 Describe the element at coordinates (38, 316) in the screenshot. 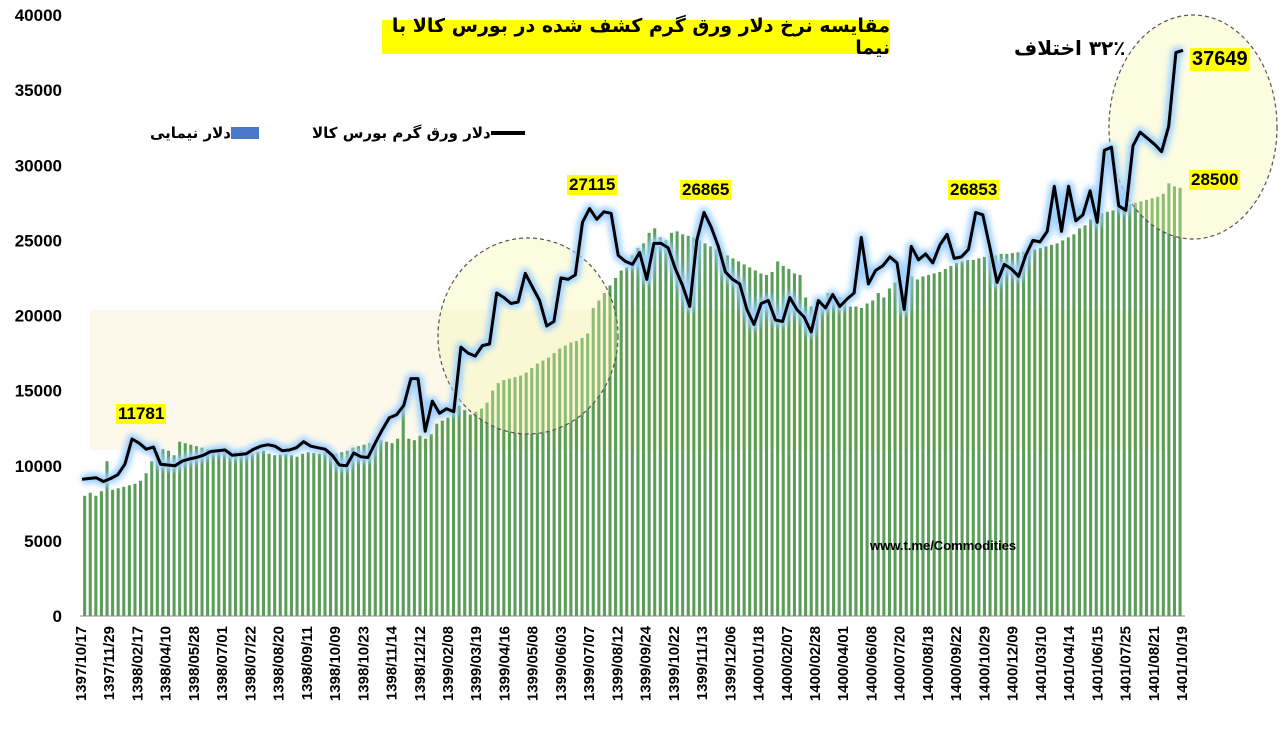

I see `y-tick-label: 20000` at that location.